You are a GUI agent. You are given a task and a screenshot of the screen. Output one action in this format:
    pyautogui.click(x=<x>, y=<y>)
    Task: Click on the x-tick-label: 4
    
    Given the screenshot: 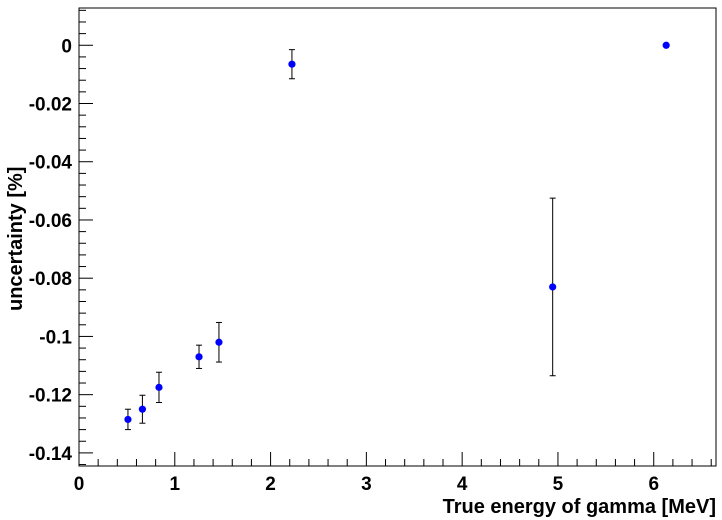 What is the action you would take?
    pyautogui.click(x=462, y=484)
    